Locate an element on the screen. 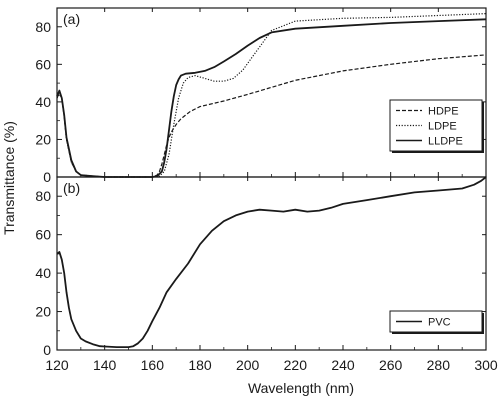  y-axis-title: Transmittance (%) is located at coordinates (9, 178).